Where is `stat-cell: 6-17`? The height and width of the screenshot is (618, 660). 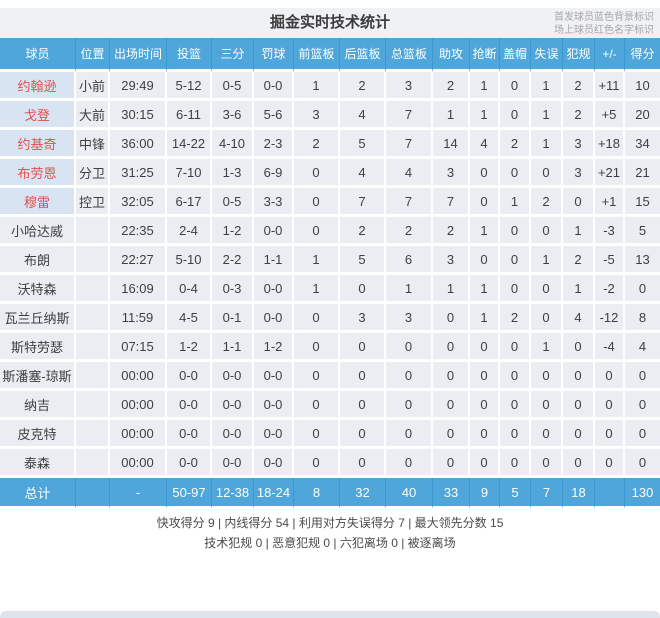
stat-cell: 6-17 is located at coordinates (189, 202).